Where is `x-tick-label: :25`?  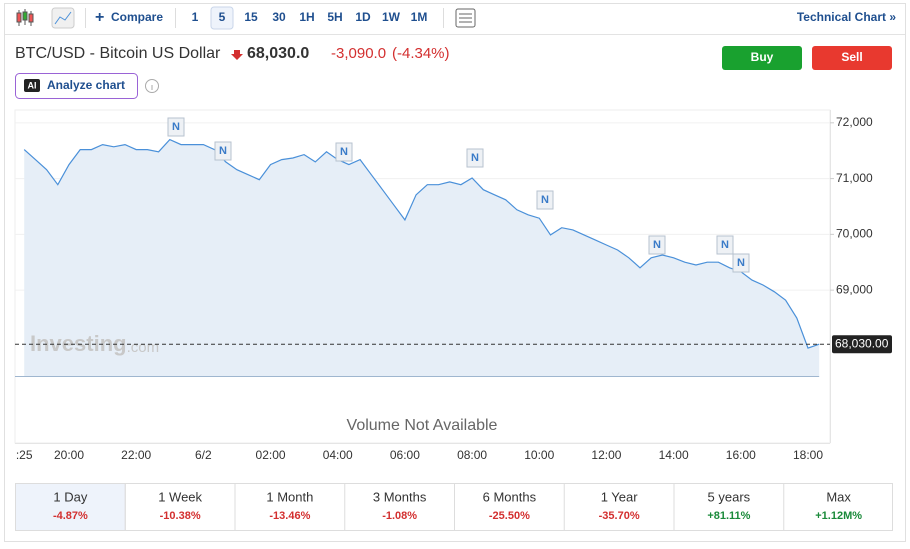 x-tick-label: :25 is located at coordinates (24, 455).